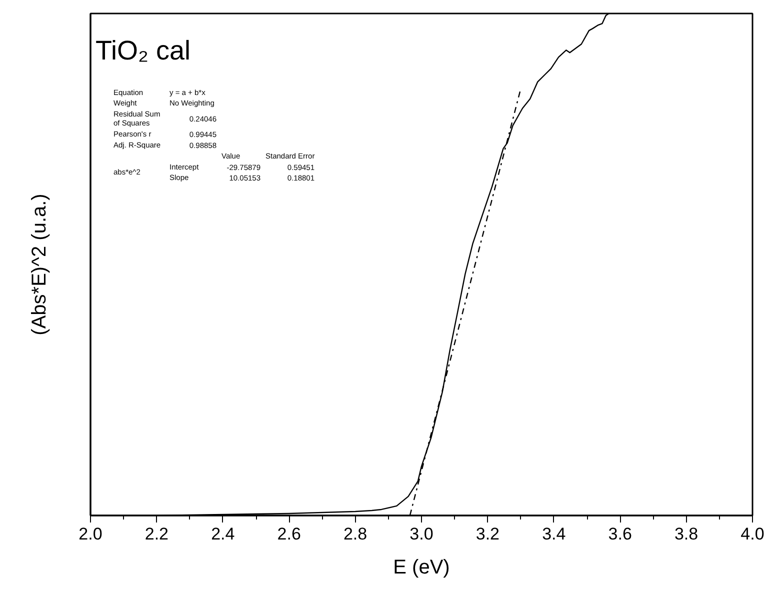  What do you see at coordinates (90, 534) in the screenshot?
I see `x-tick-label: 2.0` at bounding box center [90, 534].